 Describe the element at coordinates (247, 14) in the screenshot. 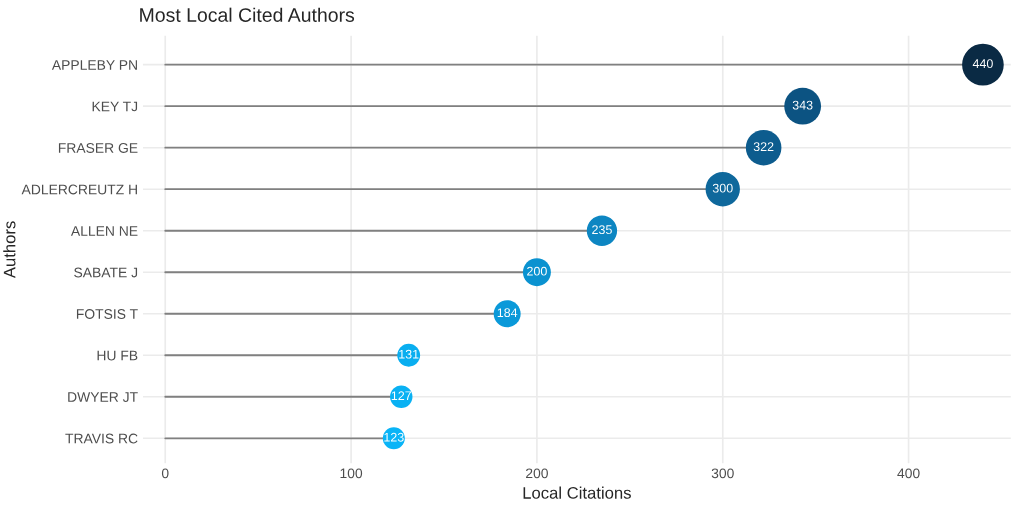

I see `chart-title: Most Local Cited Authors` at that location.